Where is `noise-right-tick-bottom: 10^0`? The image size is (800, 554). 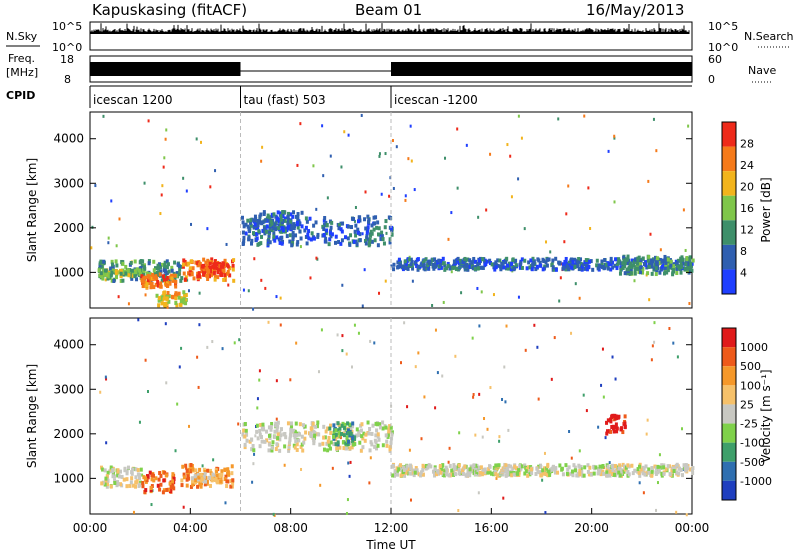
noise-right-tick-bottom: 10^0 is located at coordinates (723, 47).